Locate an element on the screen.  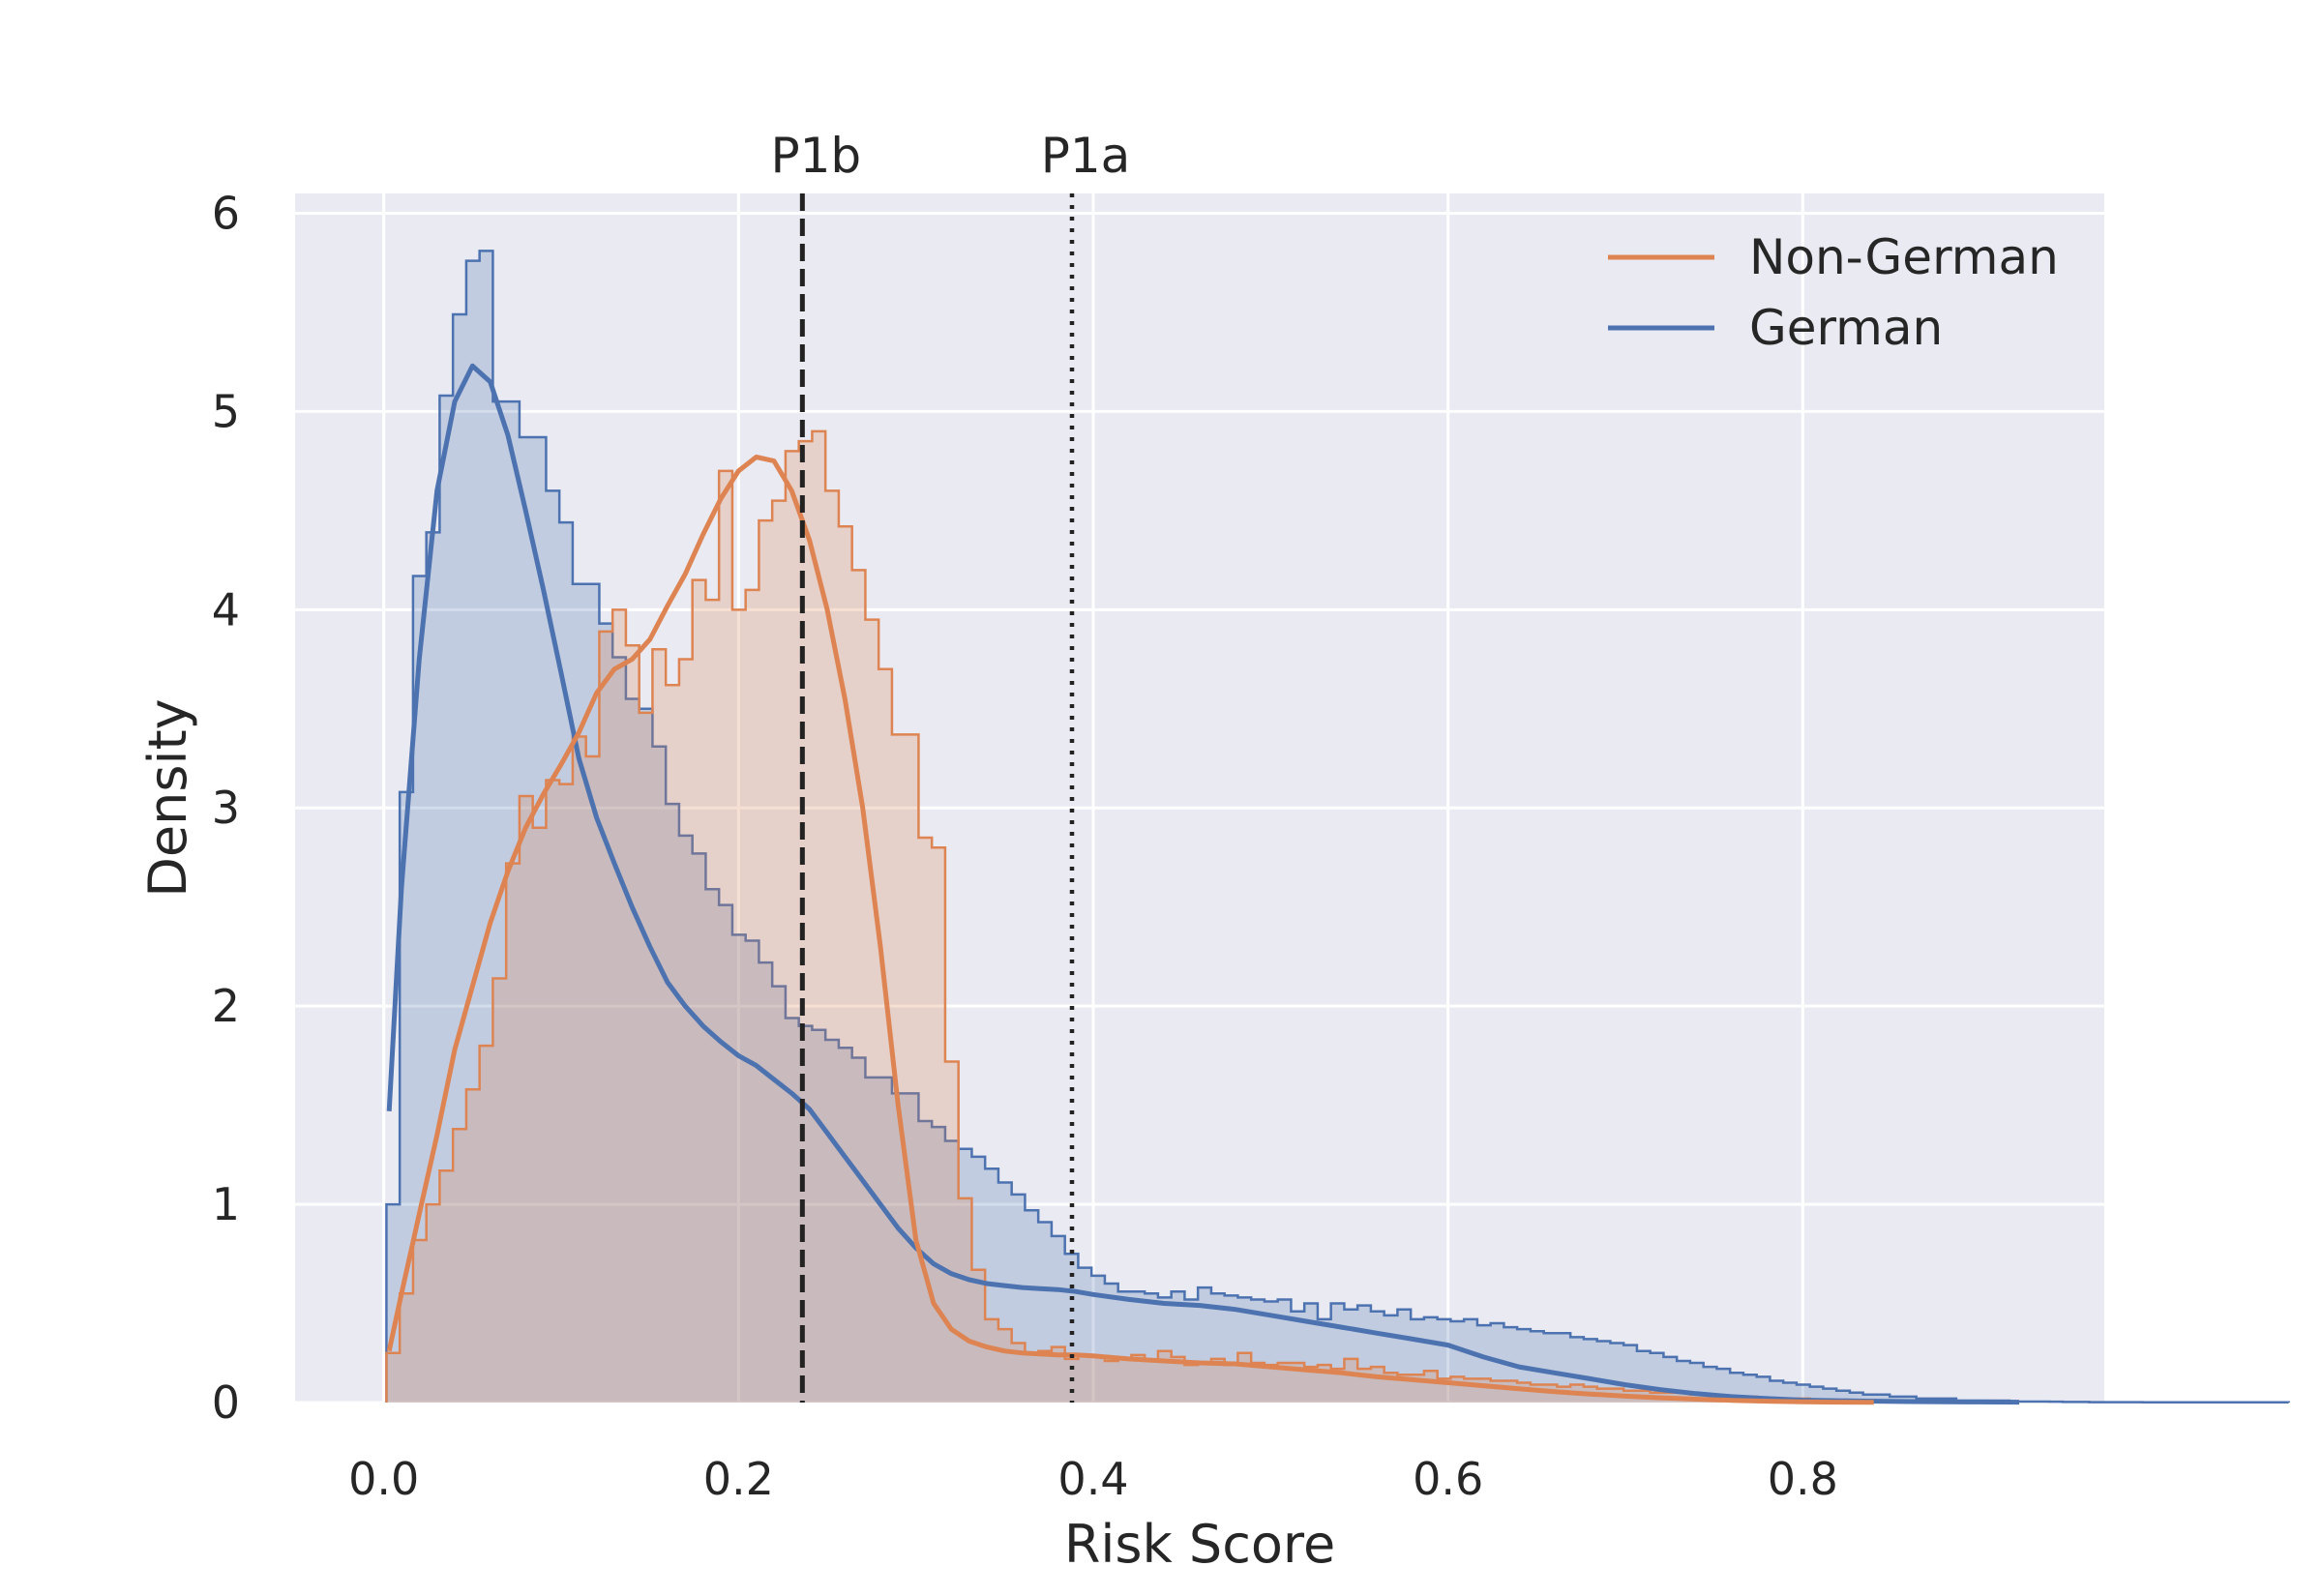
legend: Non-German German is located at coordinates (1833, 292).